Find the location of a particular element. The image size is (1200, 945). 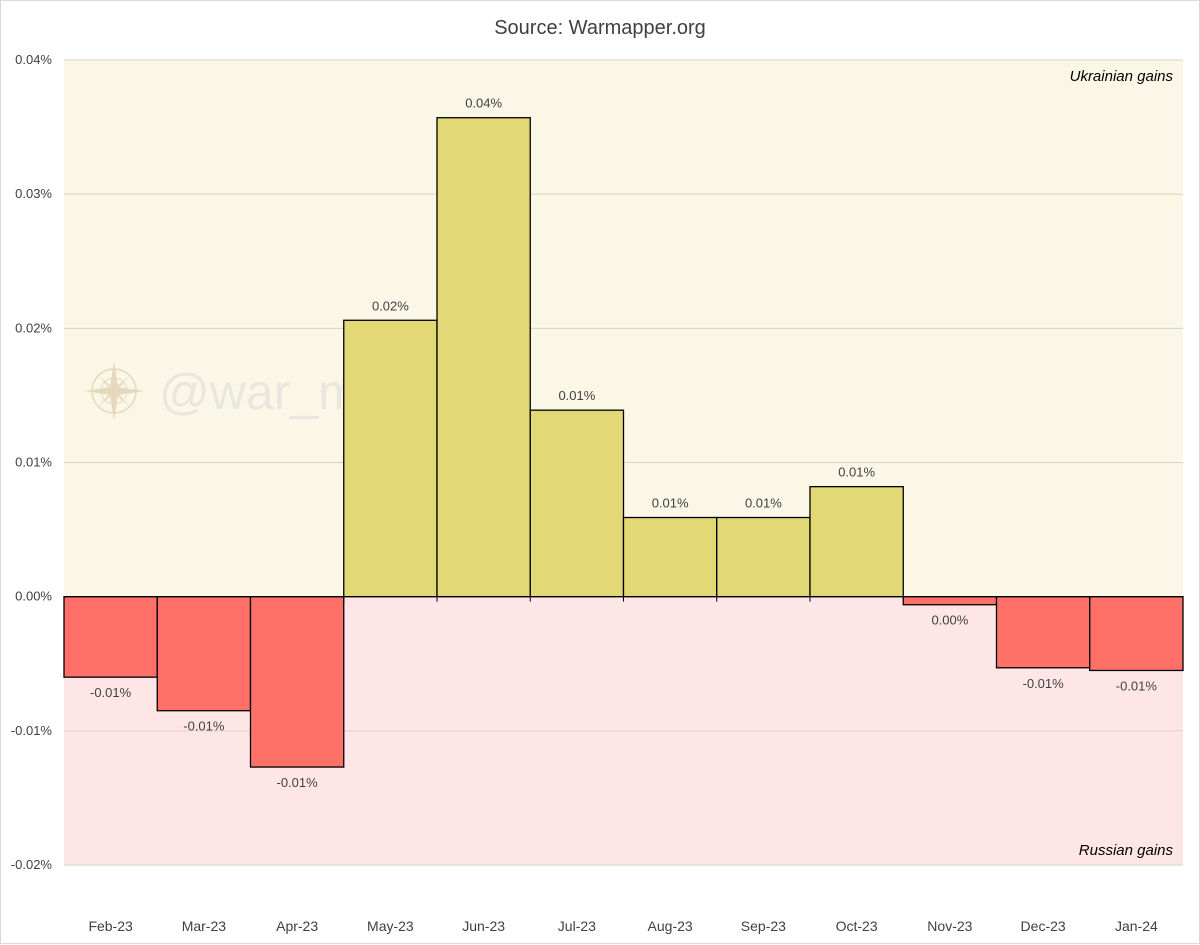

x-tick-label: Mar-23 is located at coordinates (204, 926).